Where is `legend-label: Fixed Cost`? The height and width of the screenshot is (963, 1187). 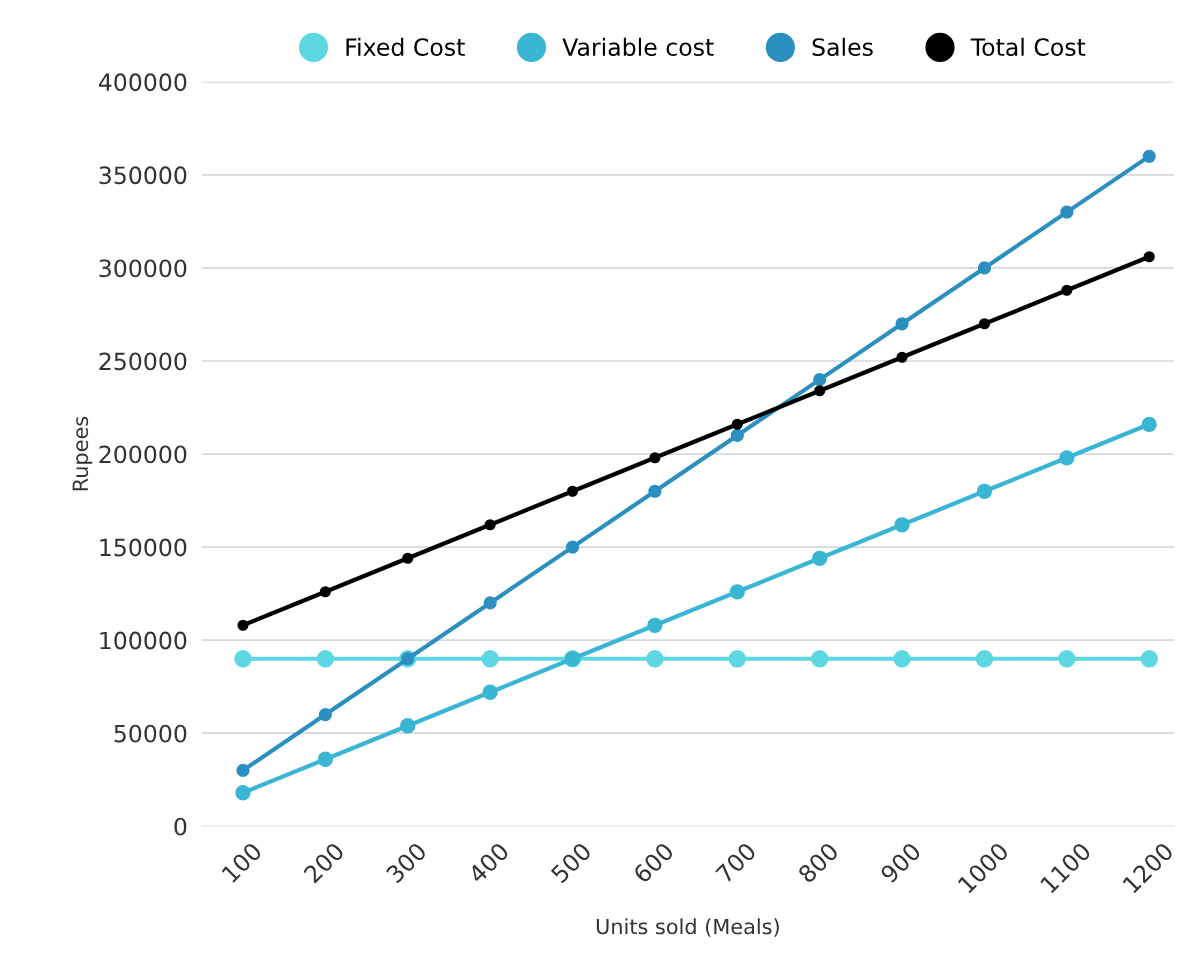 legend-label: Fixed Cost is located at coordinates (405, 47).